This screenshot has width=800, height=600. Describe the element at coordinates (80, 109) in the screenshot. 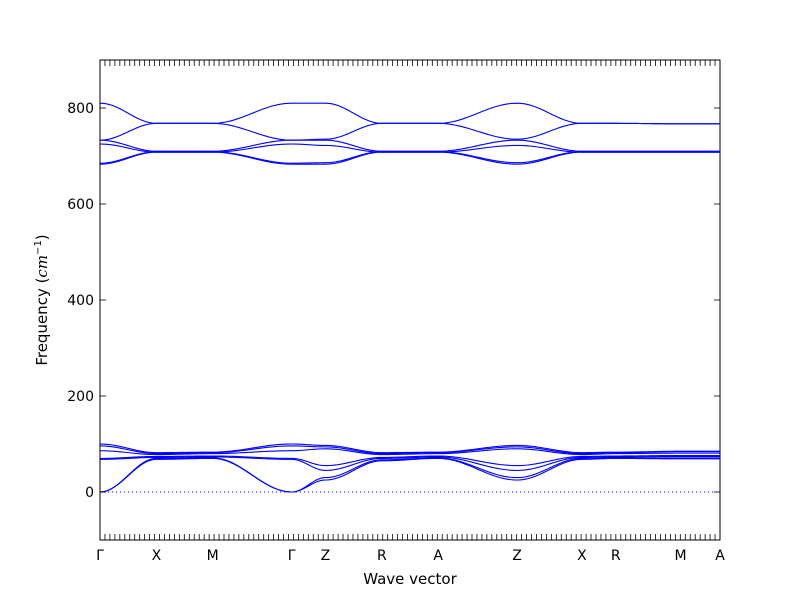

I see `y-tick-label: 800` at that location.